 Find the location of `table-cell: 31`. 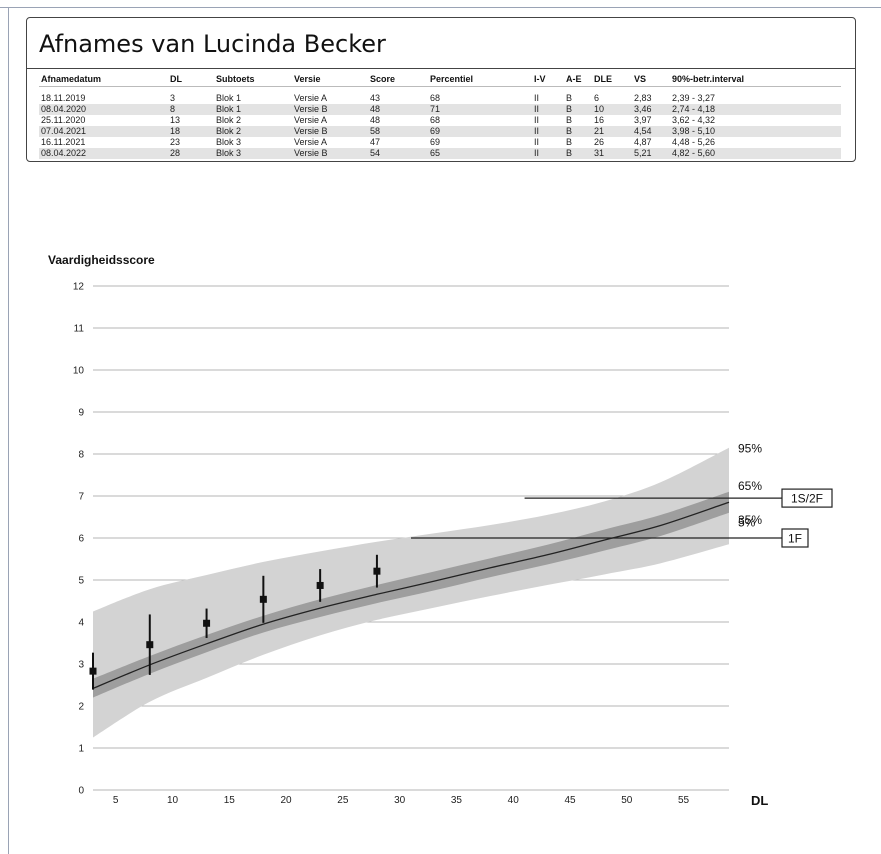

table-cell: 31 is located at coordinates (612, 153).